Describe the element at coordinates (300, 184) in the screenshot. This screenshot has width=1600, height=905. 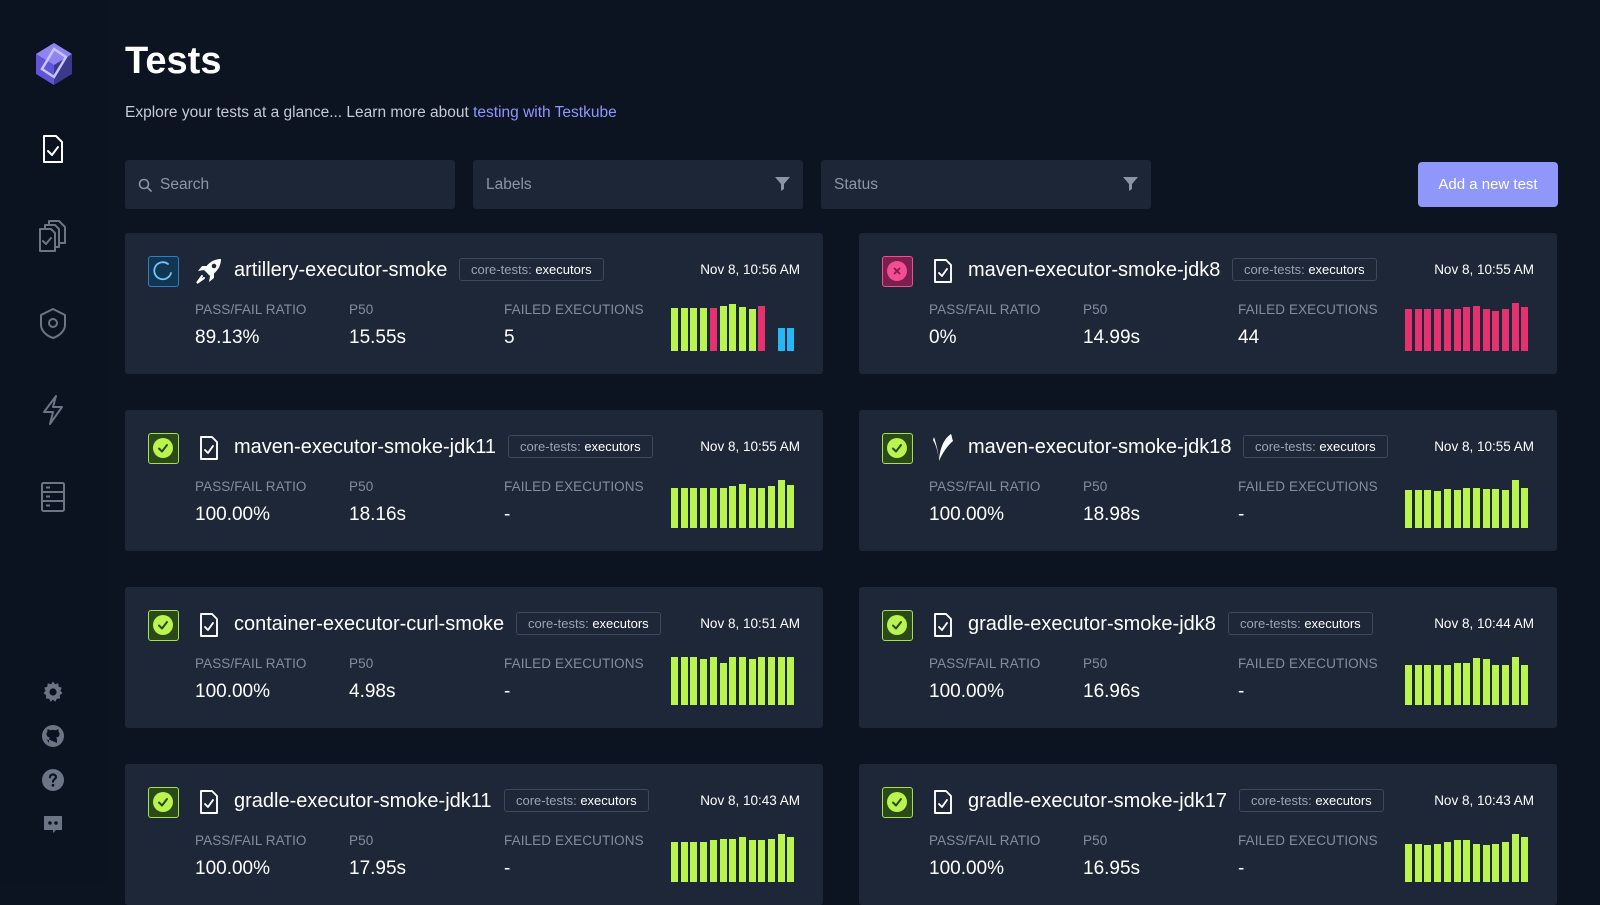
I see `search-input` at that location.